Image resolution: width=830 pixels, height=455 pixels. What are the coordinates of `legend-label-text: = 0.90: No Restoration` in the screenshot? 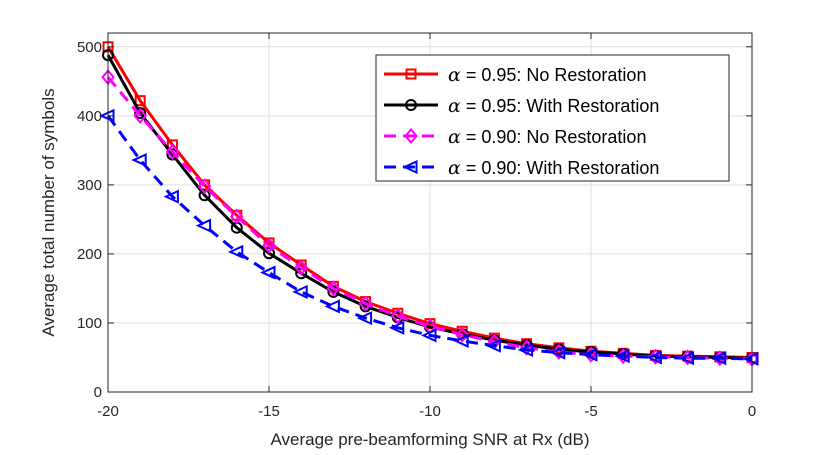 It's located at (554, 137).